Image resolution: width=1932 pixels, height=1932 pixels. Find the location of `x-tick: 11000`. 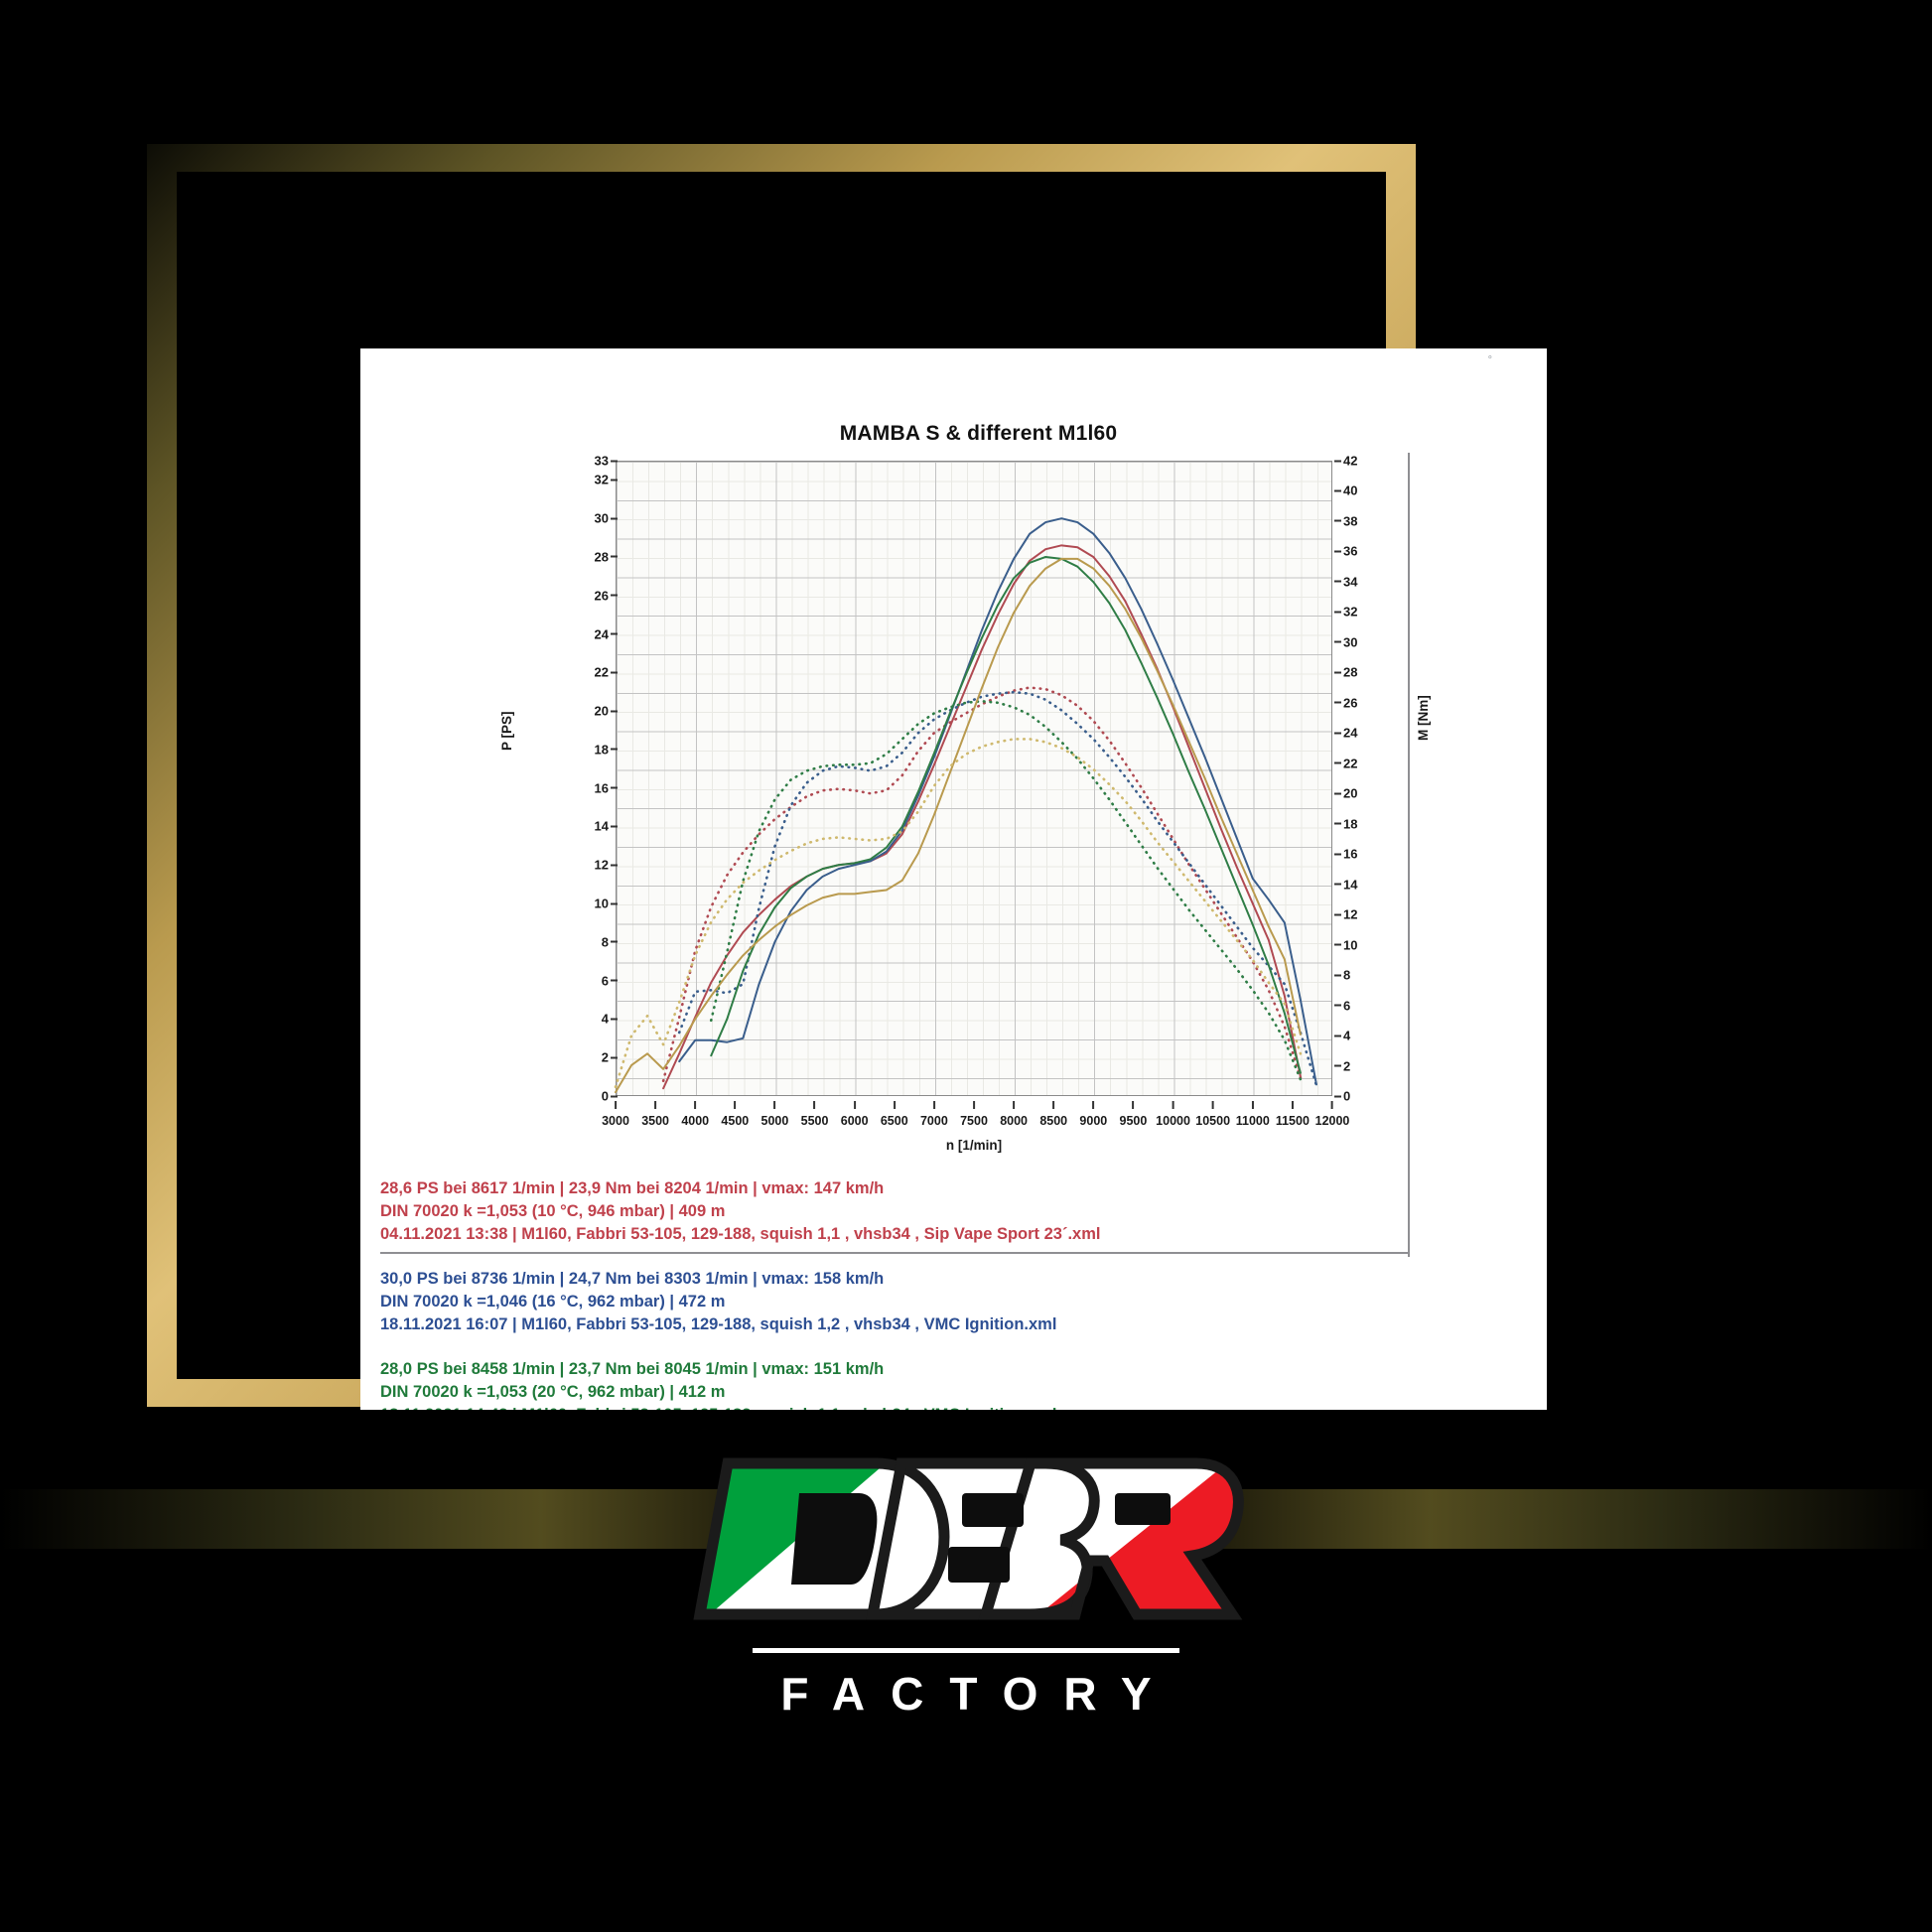

x-tick: 11000 is located at coordinates (1252, 1121).